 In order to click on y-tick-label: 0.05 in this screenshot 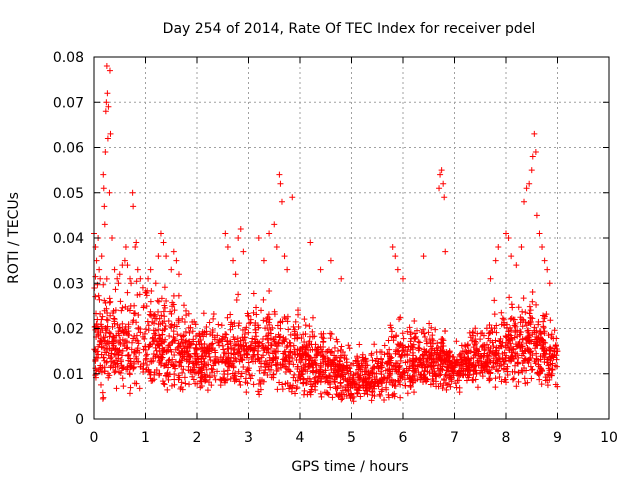, I will do `click(68, 194)`.